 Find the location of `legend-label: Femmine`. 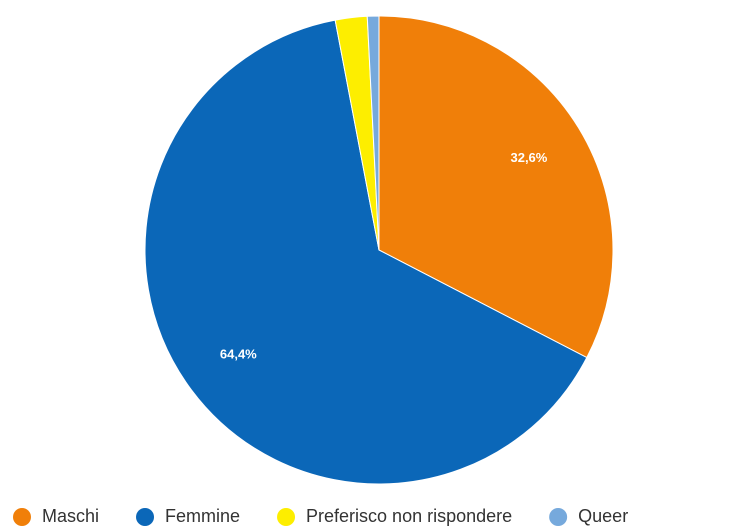

legend-label: Femmine is located at coordinates (202, 516).